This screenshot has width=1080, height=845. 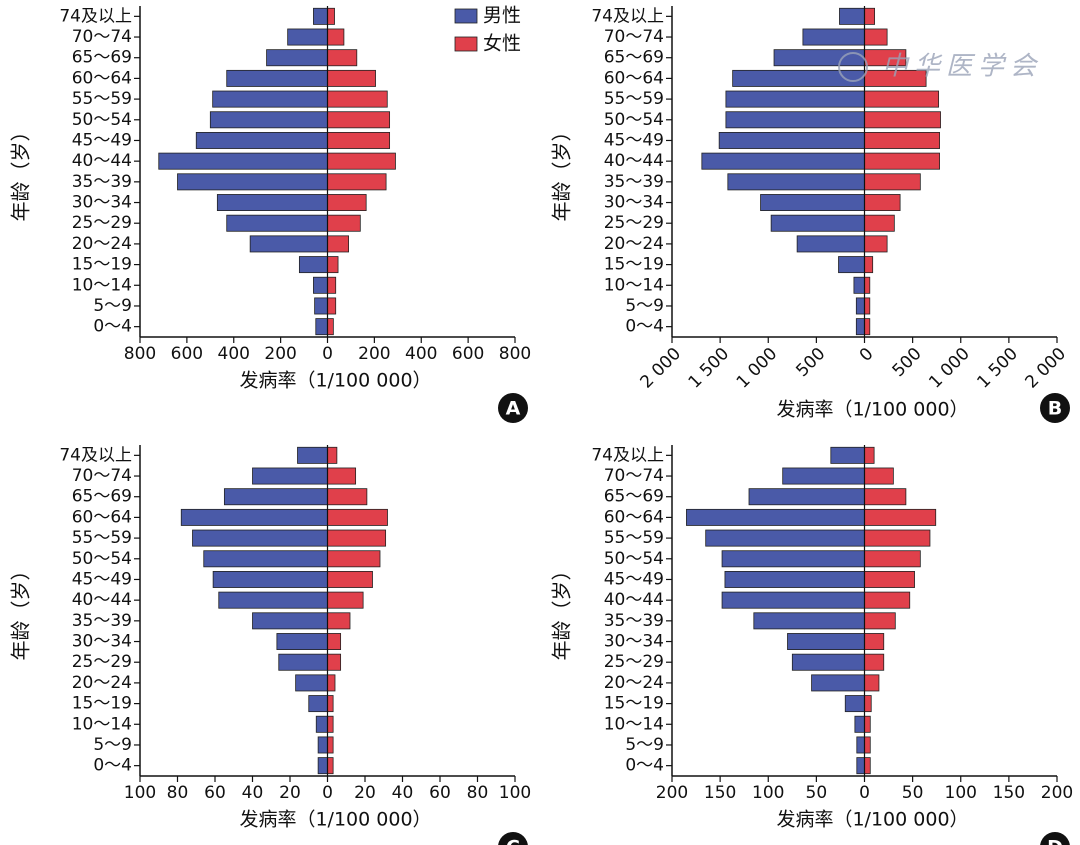 I want to click on x-tick-label: 100, so click(x=515, y=793).